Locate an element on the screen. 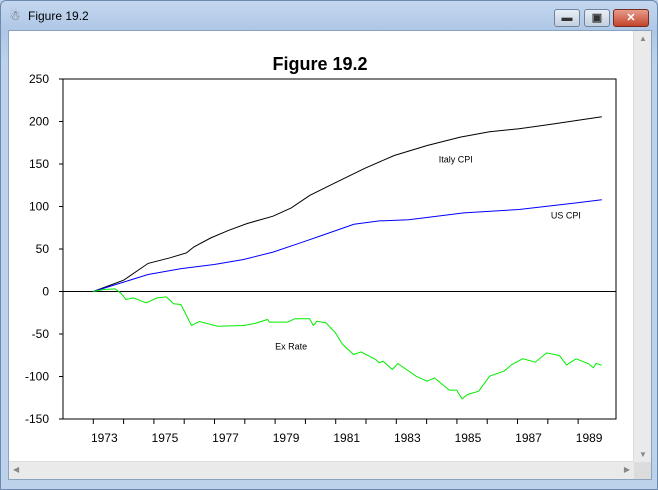  scroll-down-icon: ▼ is located at coordinates (643, 454).